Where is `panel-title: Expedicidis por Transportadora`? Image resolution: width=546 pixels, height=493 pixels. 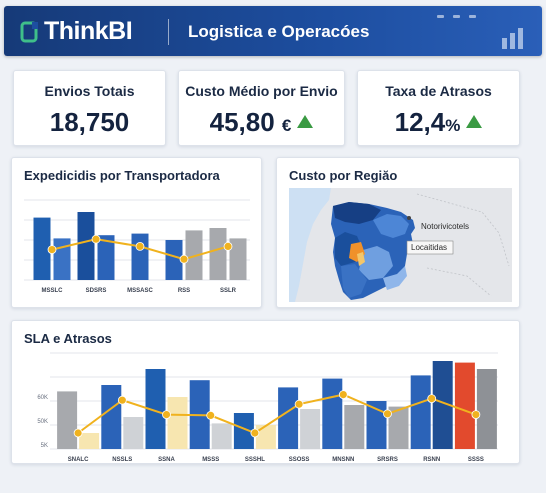
panel-title: Expedicidis por Transportadora is located at coordinates (122, 175).